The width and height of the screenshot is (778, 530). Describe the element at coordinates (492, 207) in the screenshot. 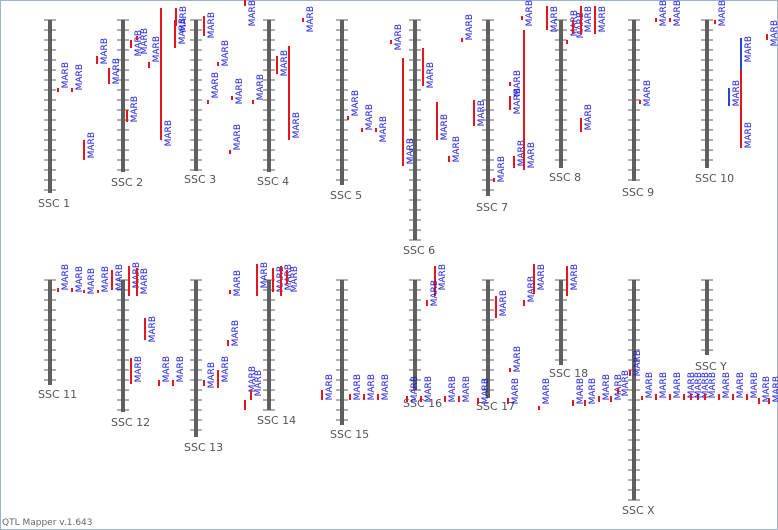

I see `chromosome-label: SSC 7` at that location.